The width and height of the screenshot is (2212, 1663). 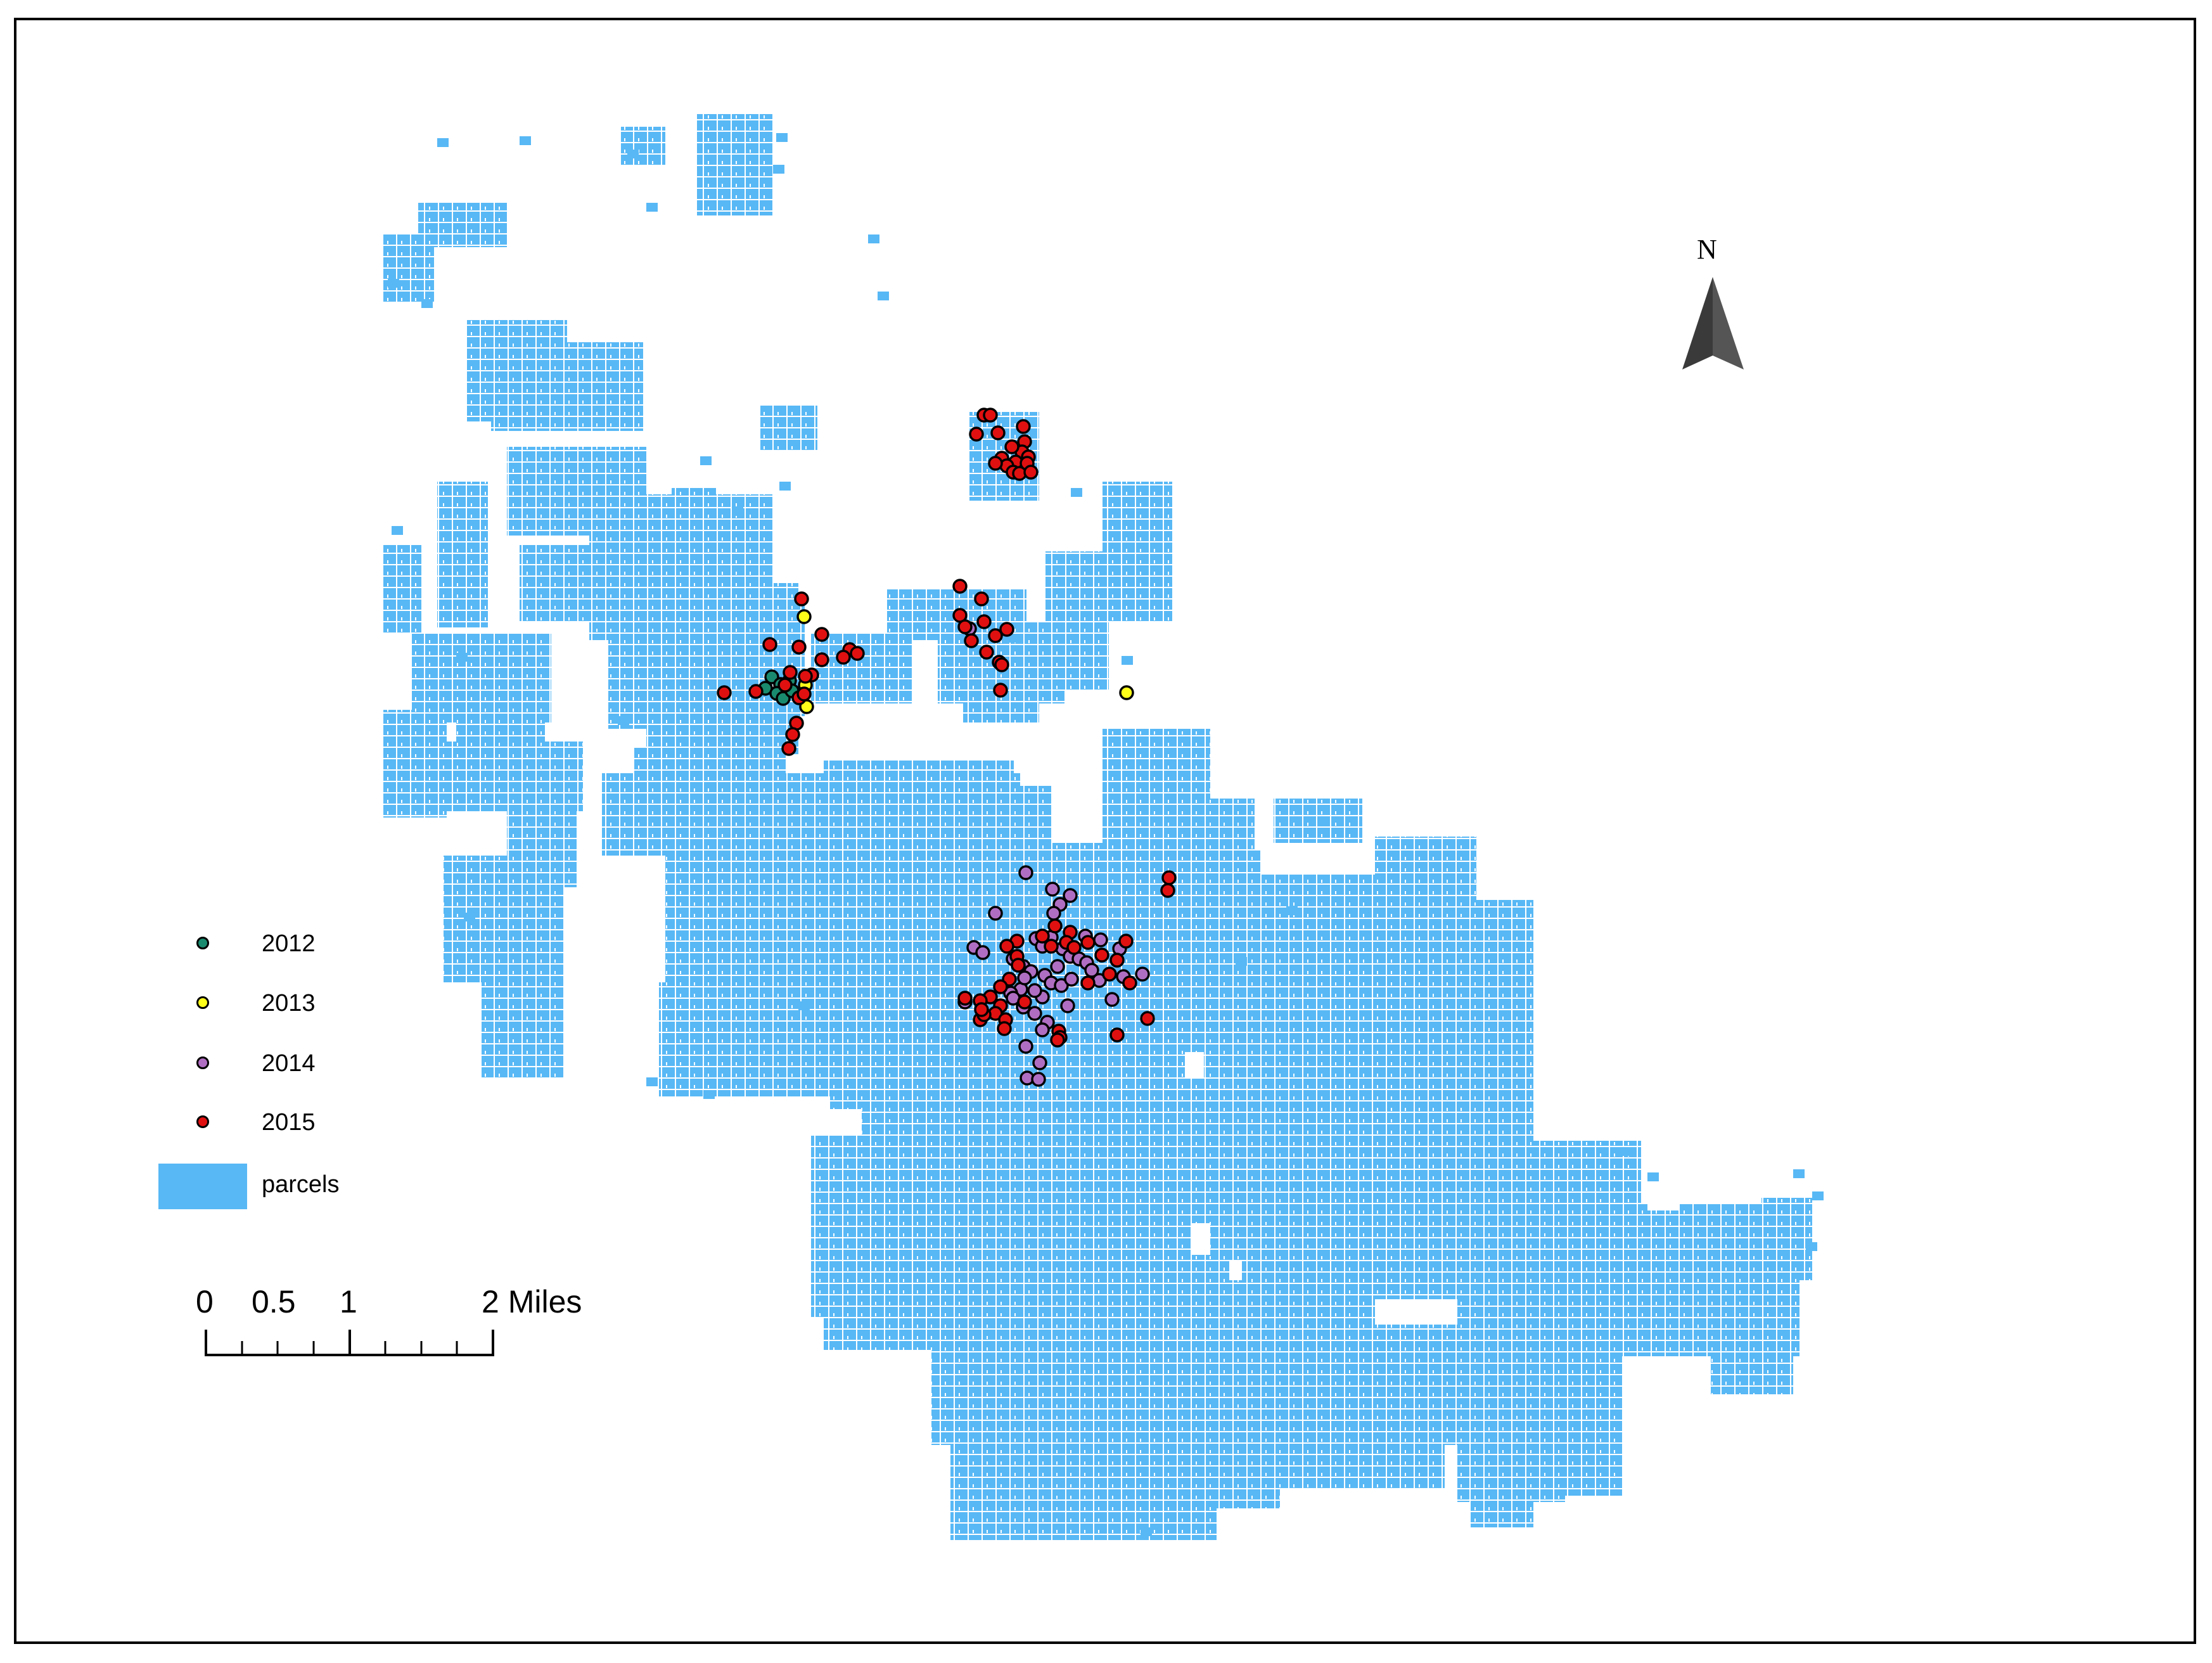 I want to click on incident-point-2013, so click(x=1126, y=692).